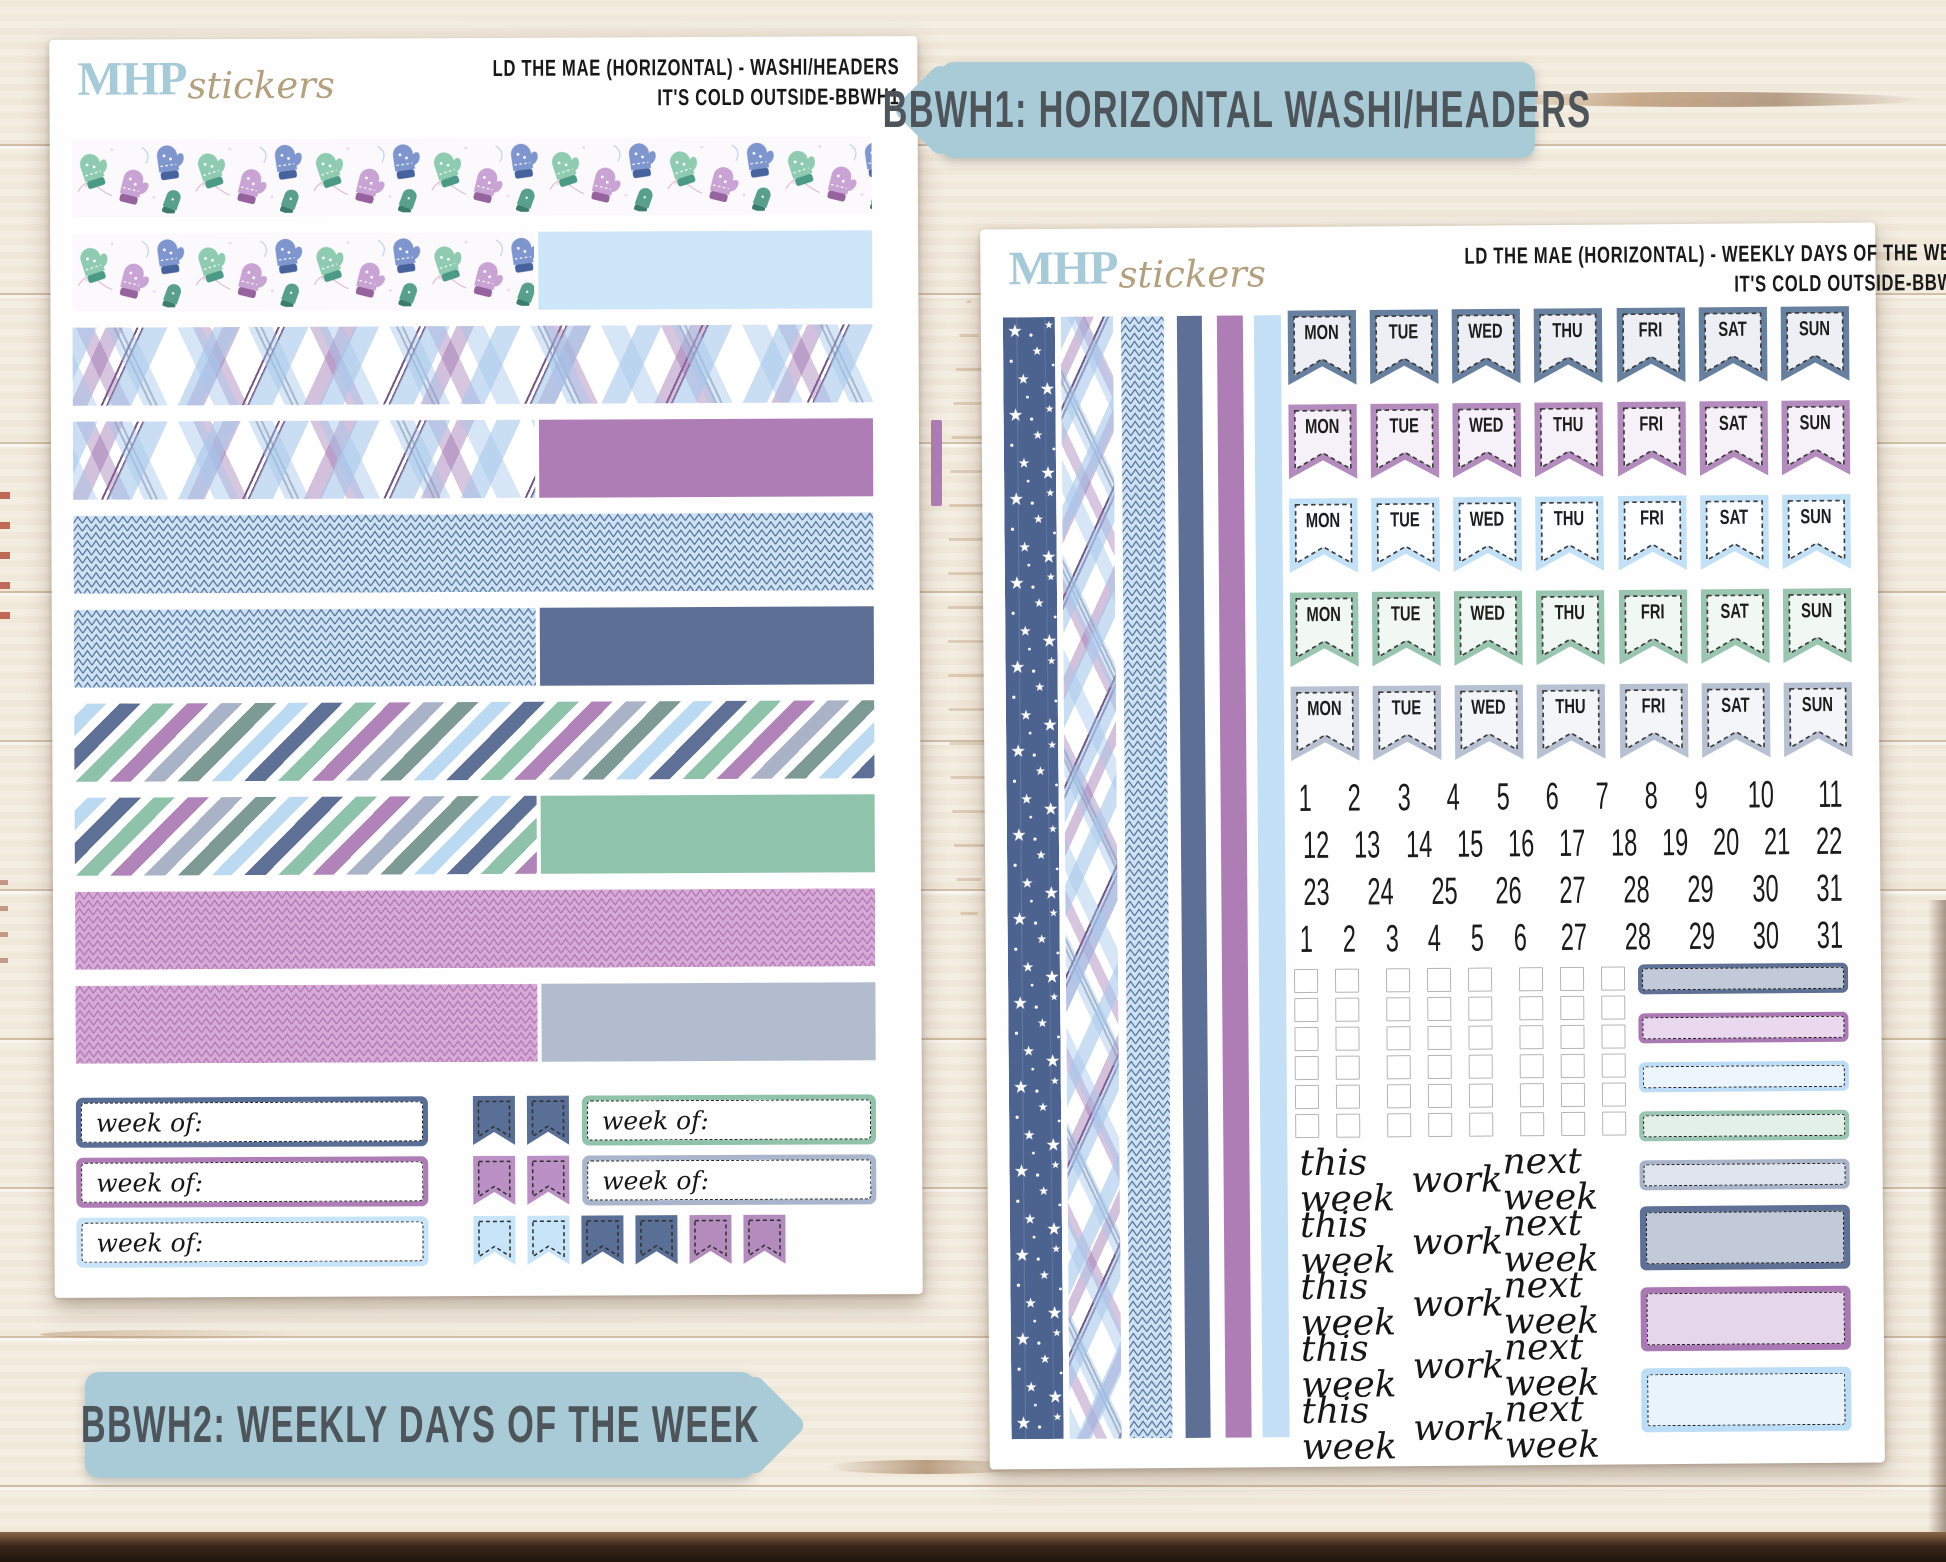  What do you see at coordinates (656, 1180) in the screenshot?
I see `week-of-label: week of:` at bounding box center [656, 1180].